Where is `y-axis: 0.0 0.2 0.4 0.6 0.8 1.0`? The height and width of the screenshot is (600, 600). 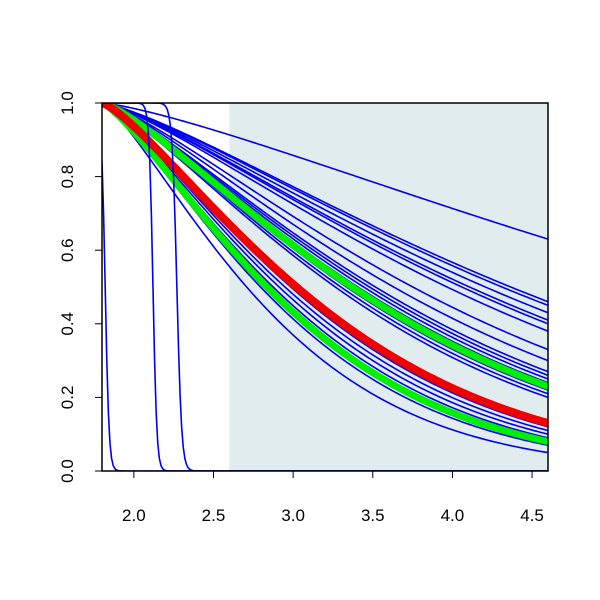
y-axis: 0.0 0.2 0.4 0.6 0.8 1.0 is located at coordinates (80, 287).